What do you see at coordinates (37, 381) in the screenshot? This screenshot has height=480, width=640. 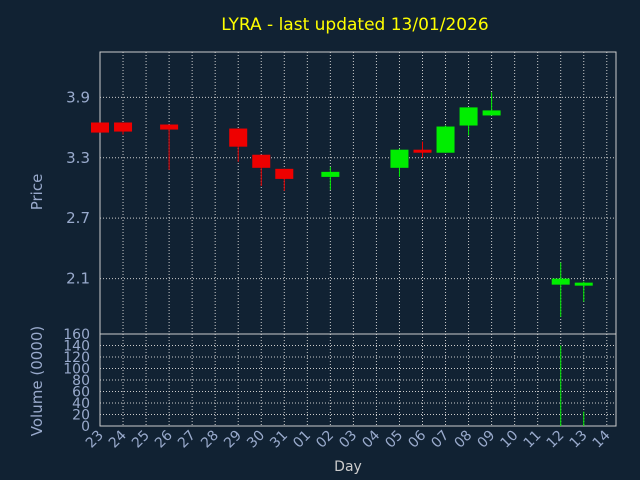 I see `volume-axis-label: Volume (0000)` at bounding box center [37, 381].